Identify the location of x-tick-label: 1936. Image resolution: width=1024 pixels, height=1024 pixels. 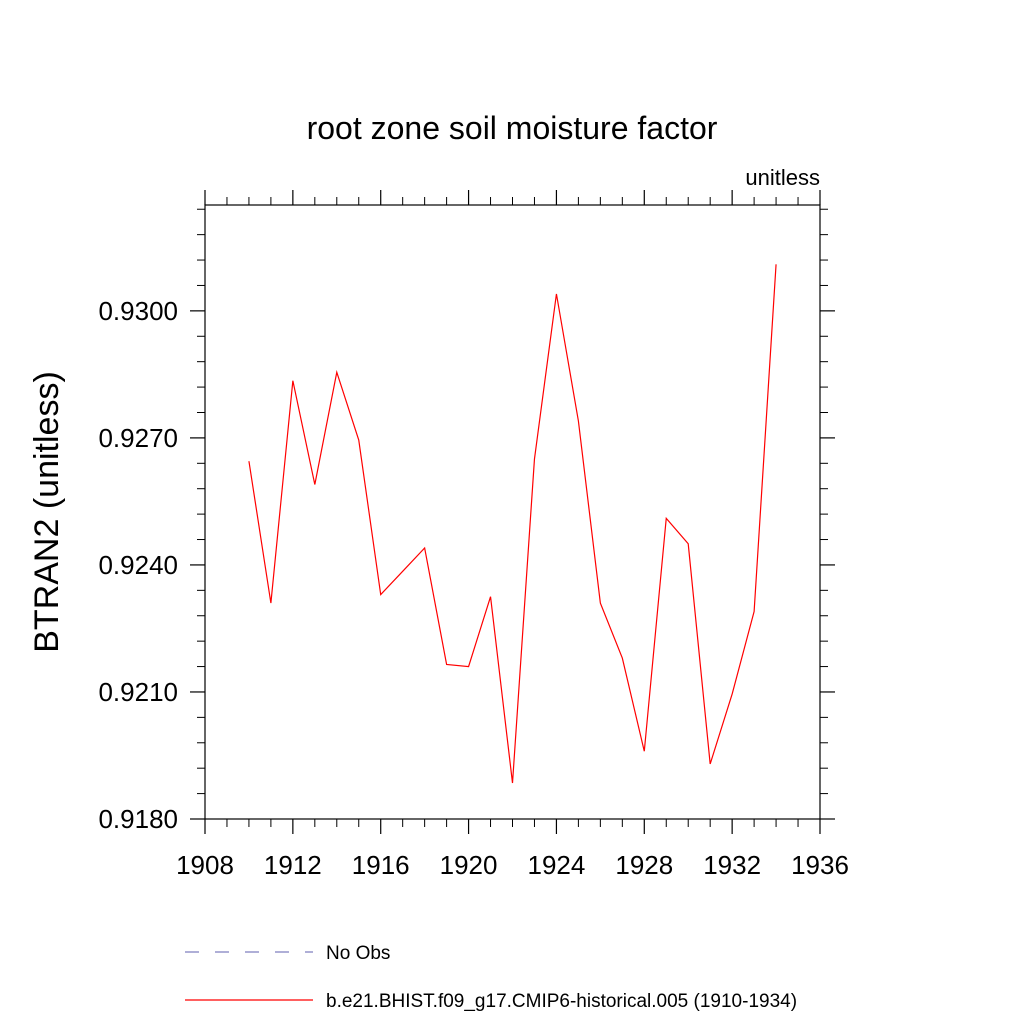
(820, 865).